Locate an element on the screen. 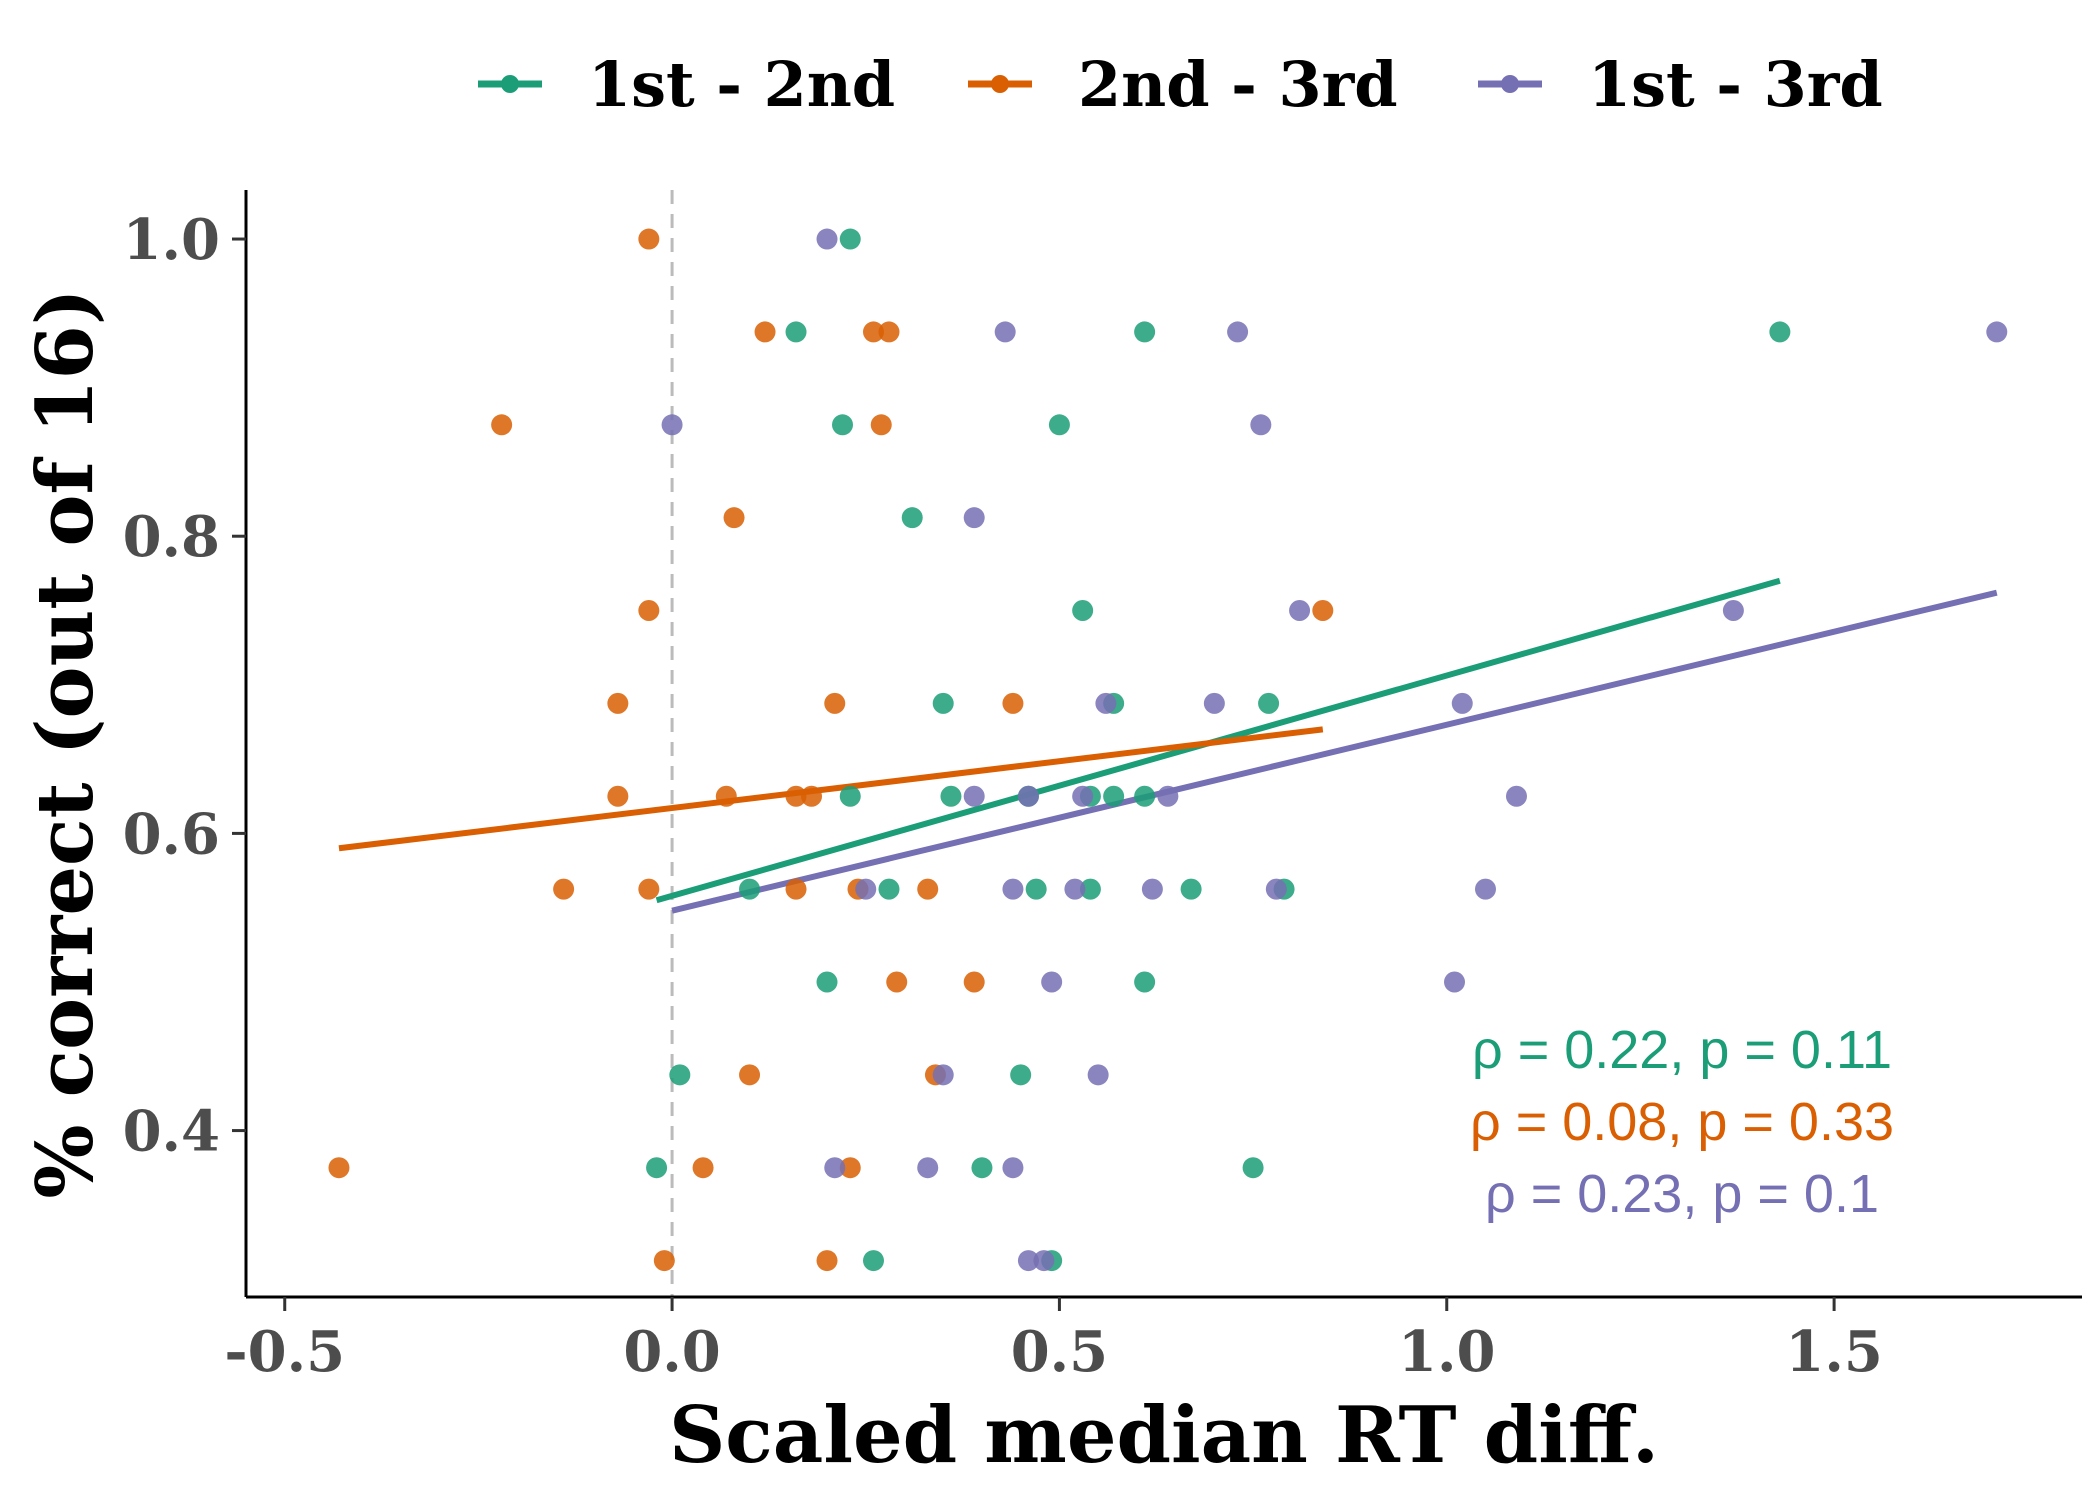 The height and width of the screenshot is (1500, 2100). legend: 1st - 2nd 2nd - 3rd 1st - 3rd is located at coordinates (1180, 84).